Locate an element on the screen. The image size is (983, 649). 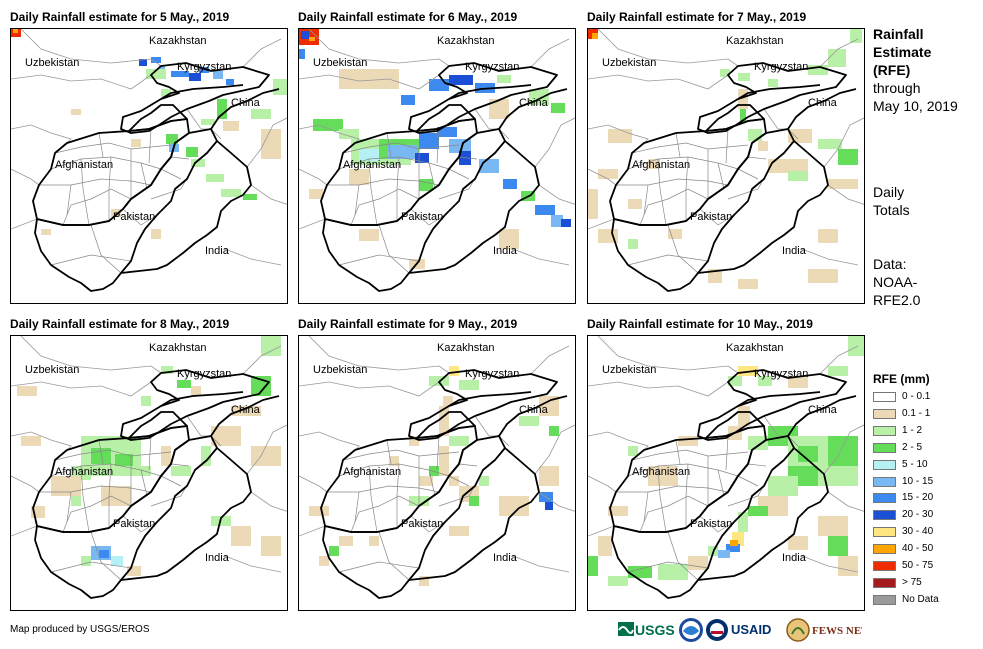
map-canvas is located at coordinates (726, 160).